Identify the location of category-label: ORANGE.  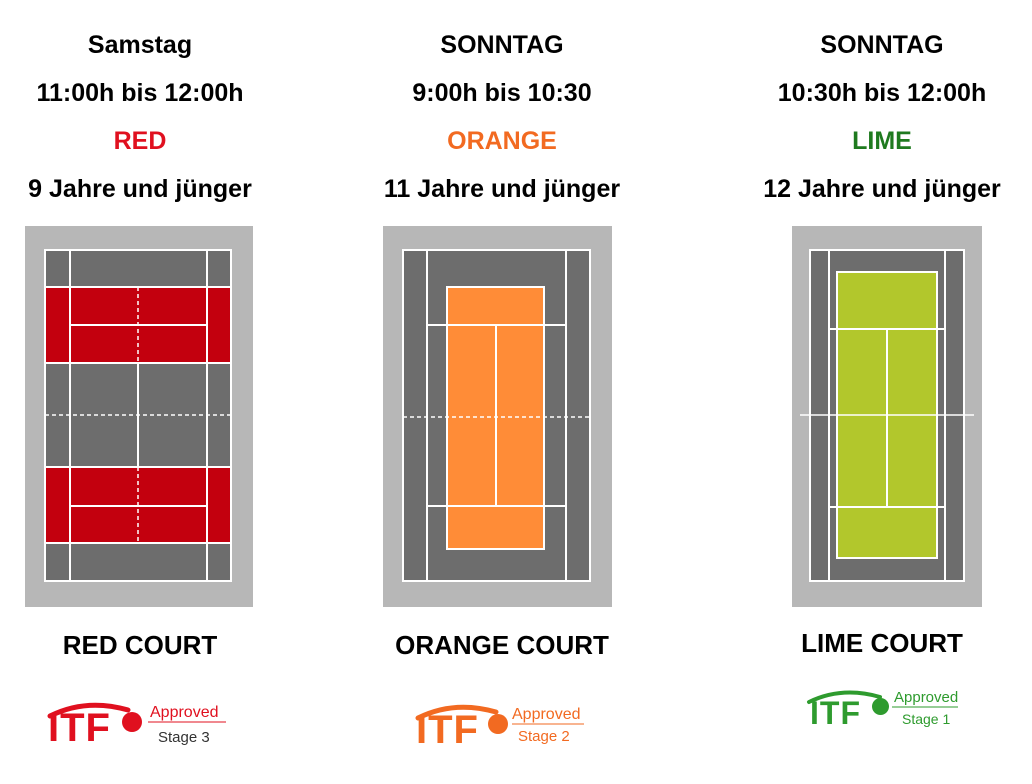
(502, 141).